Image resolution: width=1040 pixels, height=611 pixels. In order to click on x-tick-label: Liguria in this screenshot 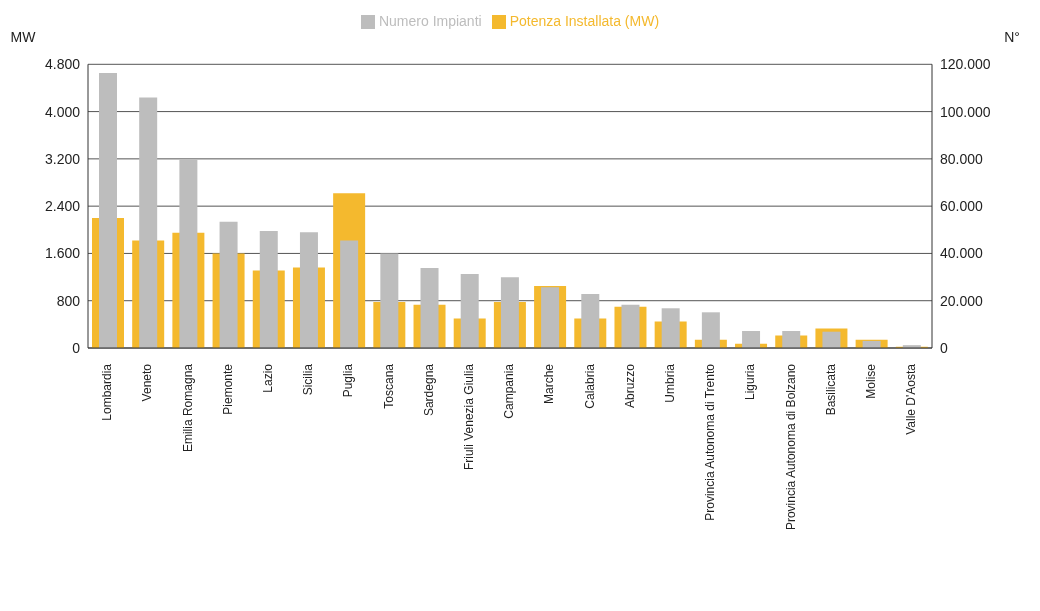, I will do `click(750, 382)`.